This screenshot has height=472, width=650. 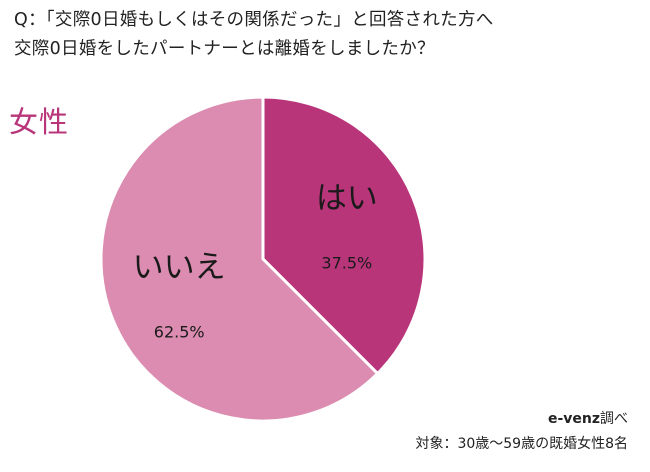 I want to click on question-line-2: 交際0日婚をしたパートナーとは離婚をしましたか？, so click(x=224, y=49).